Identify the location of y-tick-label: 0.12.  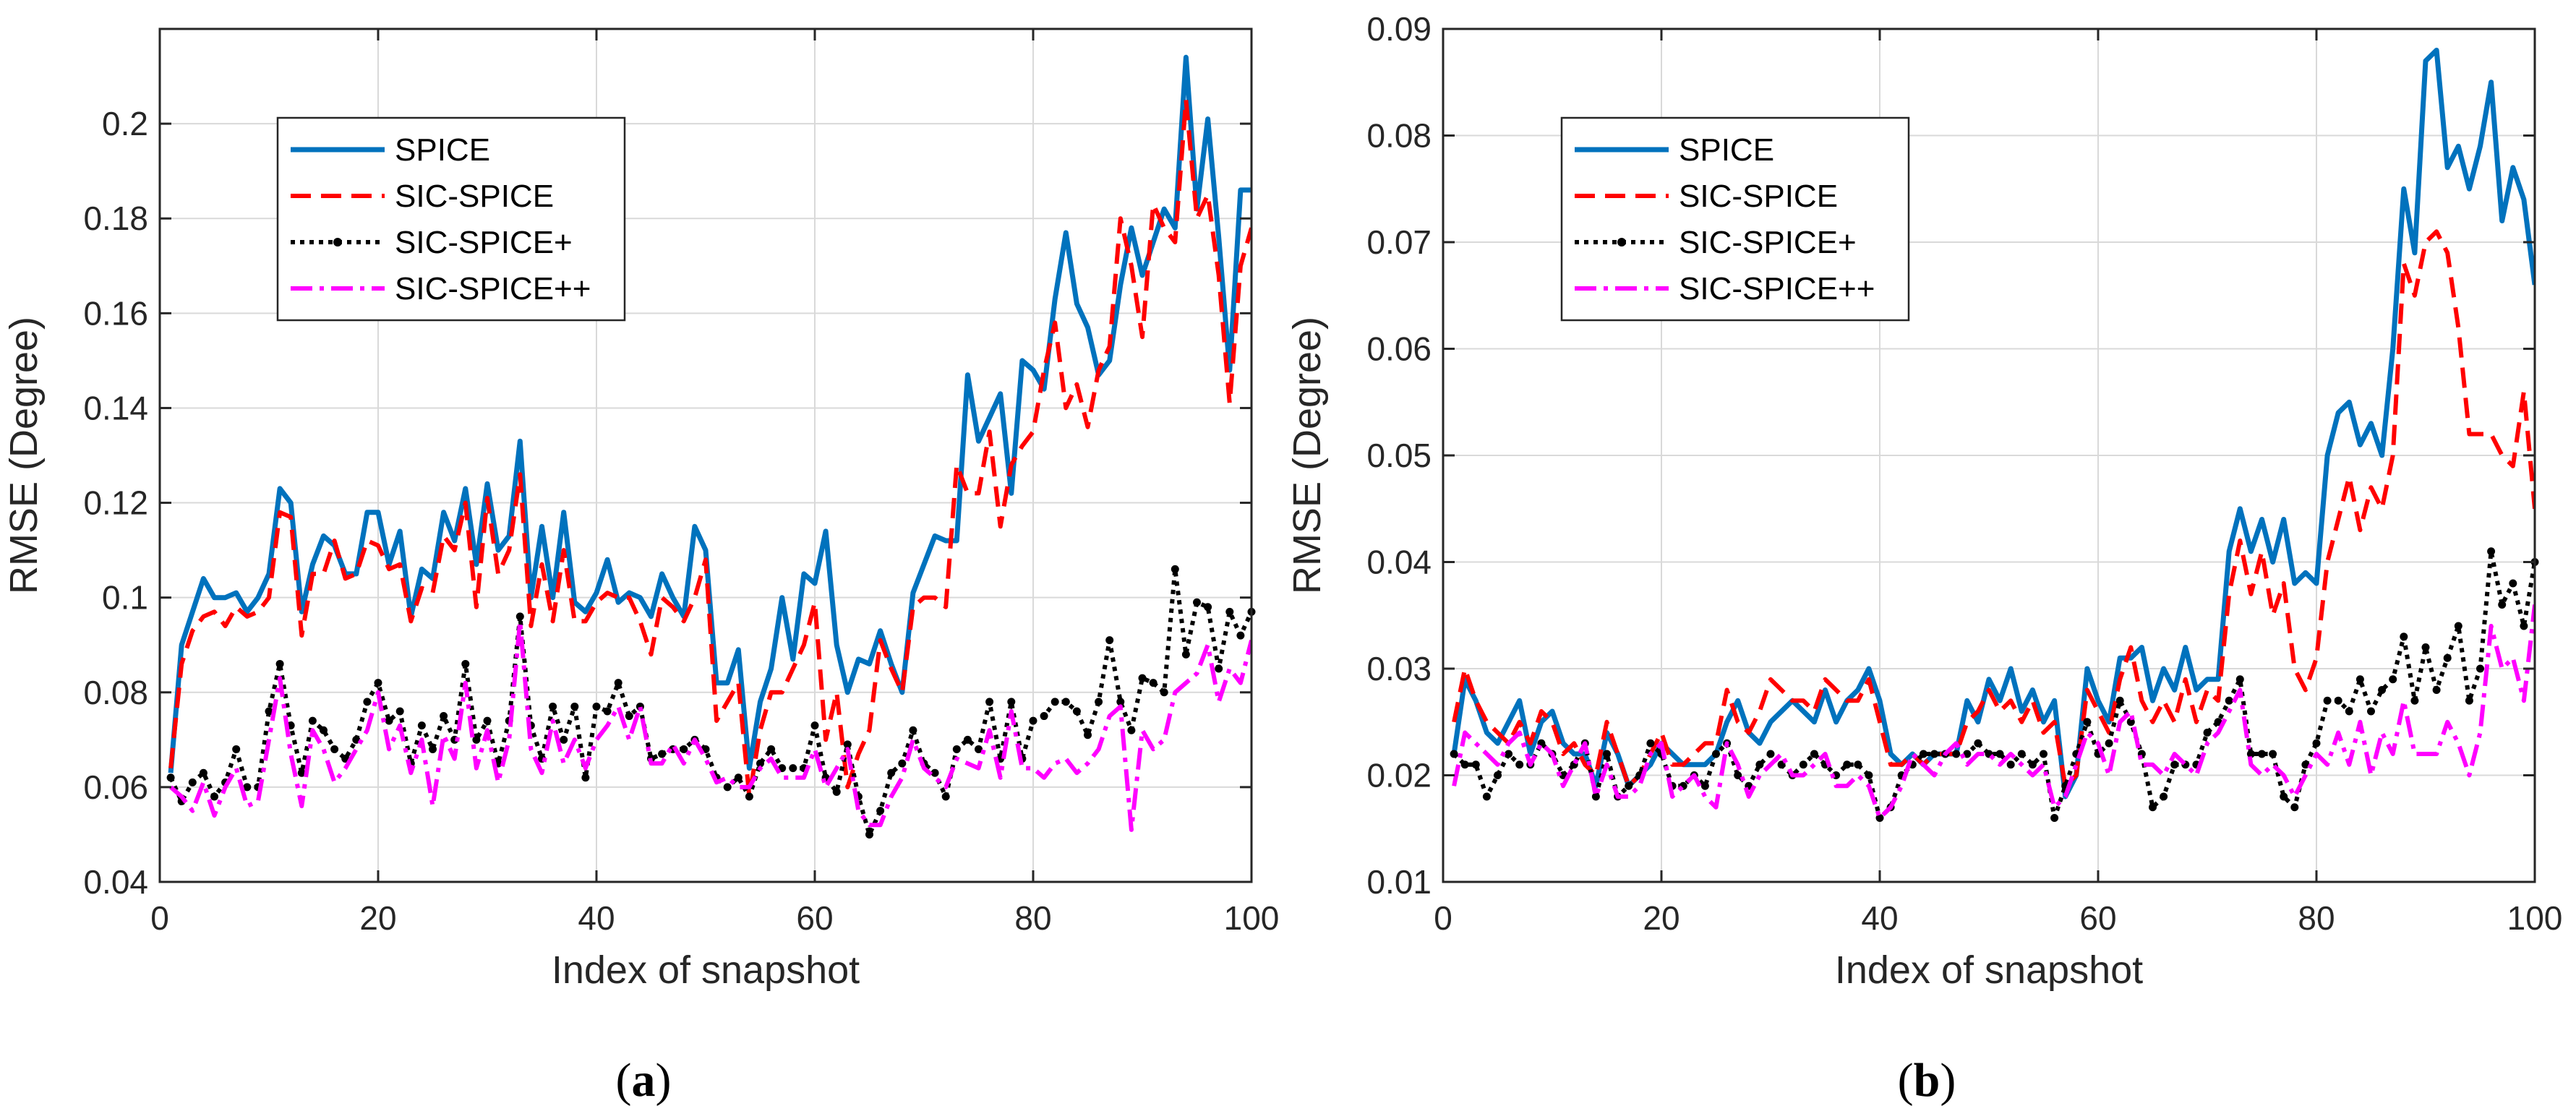
(116, 503).